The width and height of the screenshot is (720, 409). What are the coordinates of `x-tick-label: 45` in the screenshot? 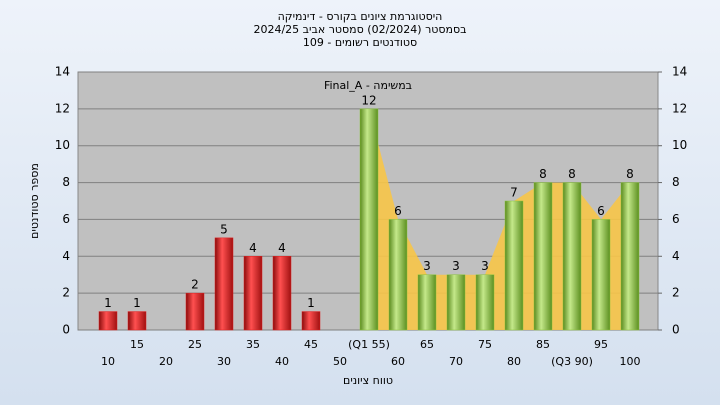 It's located at (311, 344).